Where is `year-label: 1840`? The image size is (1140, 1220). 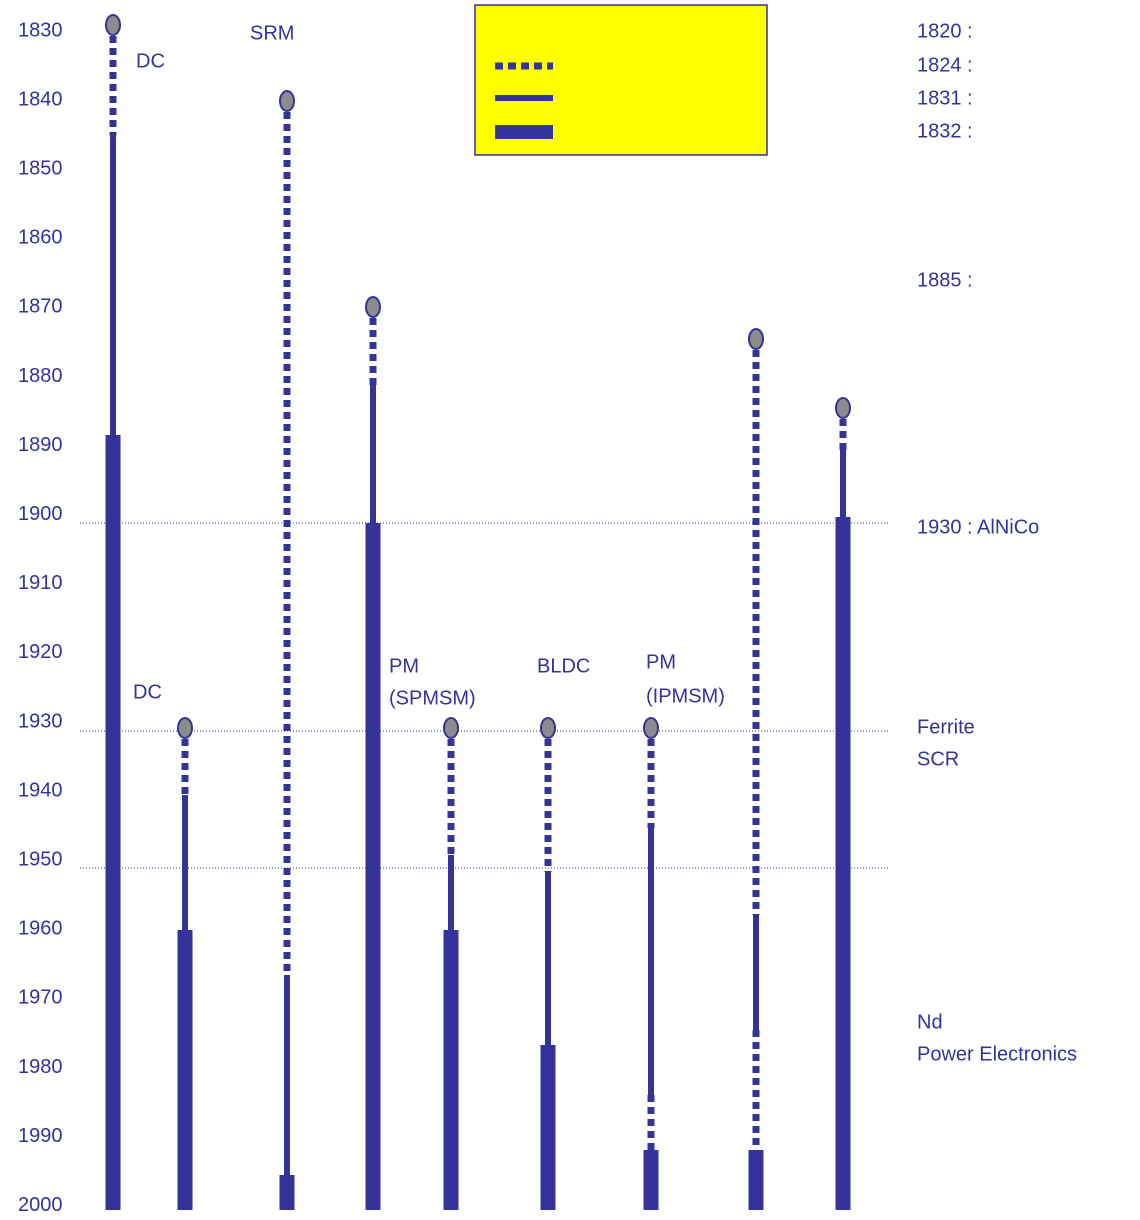
year-label: 1840 is located at coordinates (40, 99).